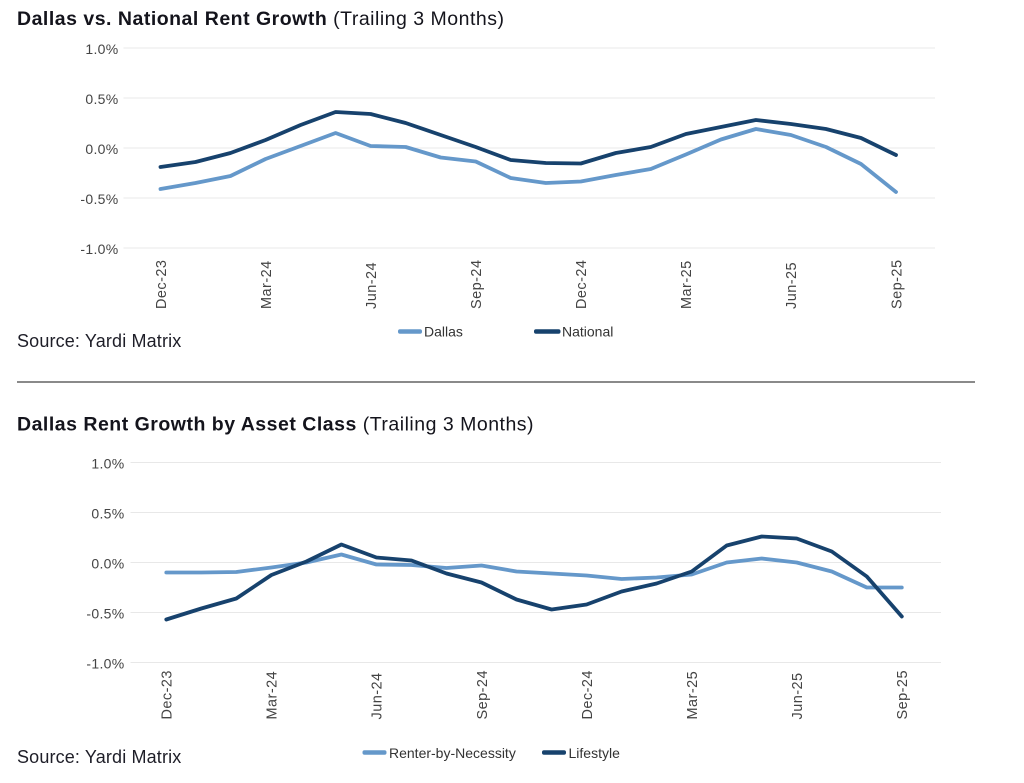 The width and height of the screenshot is (1024, 783). I want to click on svg-text: Dallas, so click(443, 332).